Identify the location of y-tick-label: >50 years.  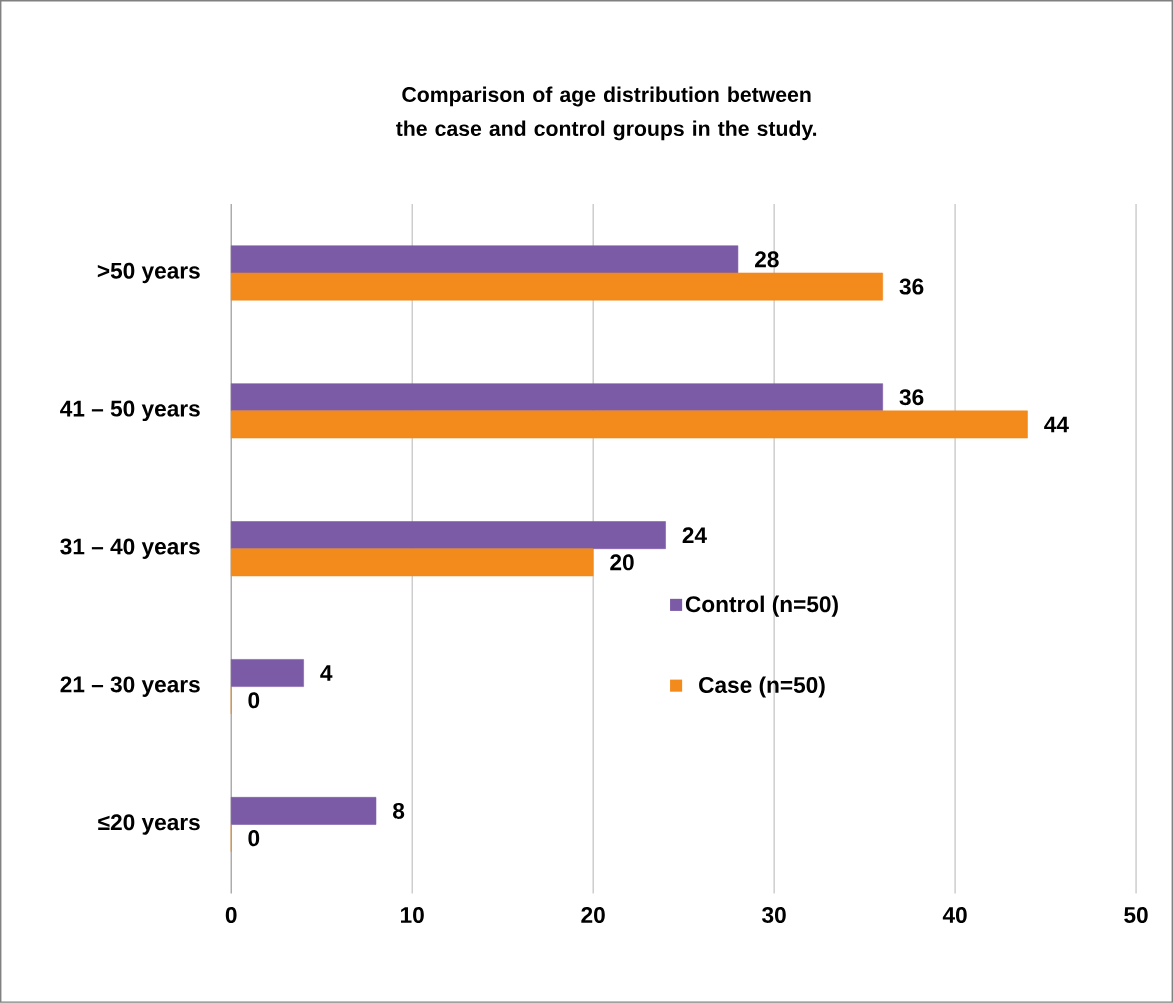
(148, 273).